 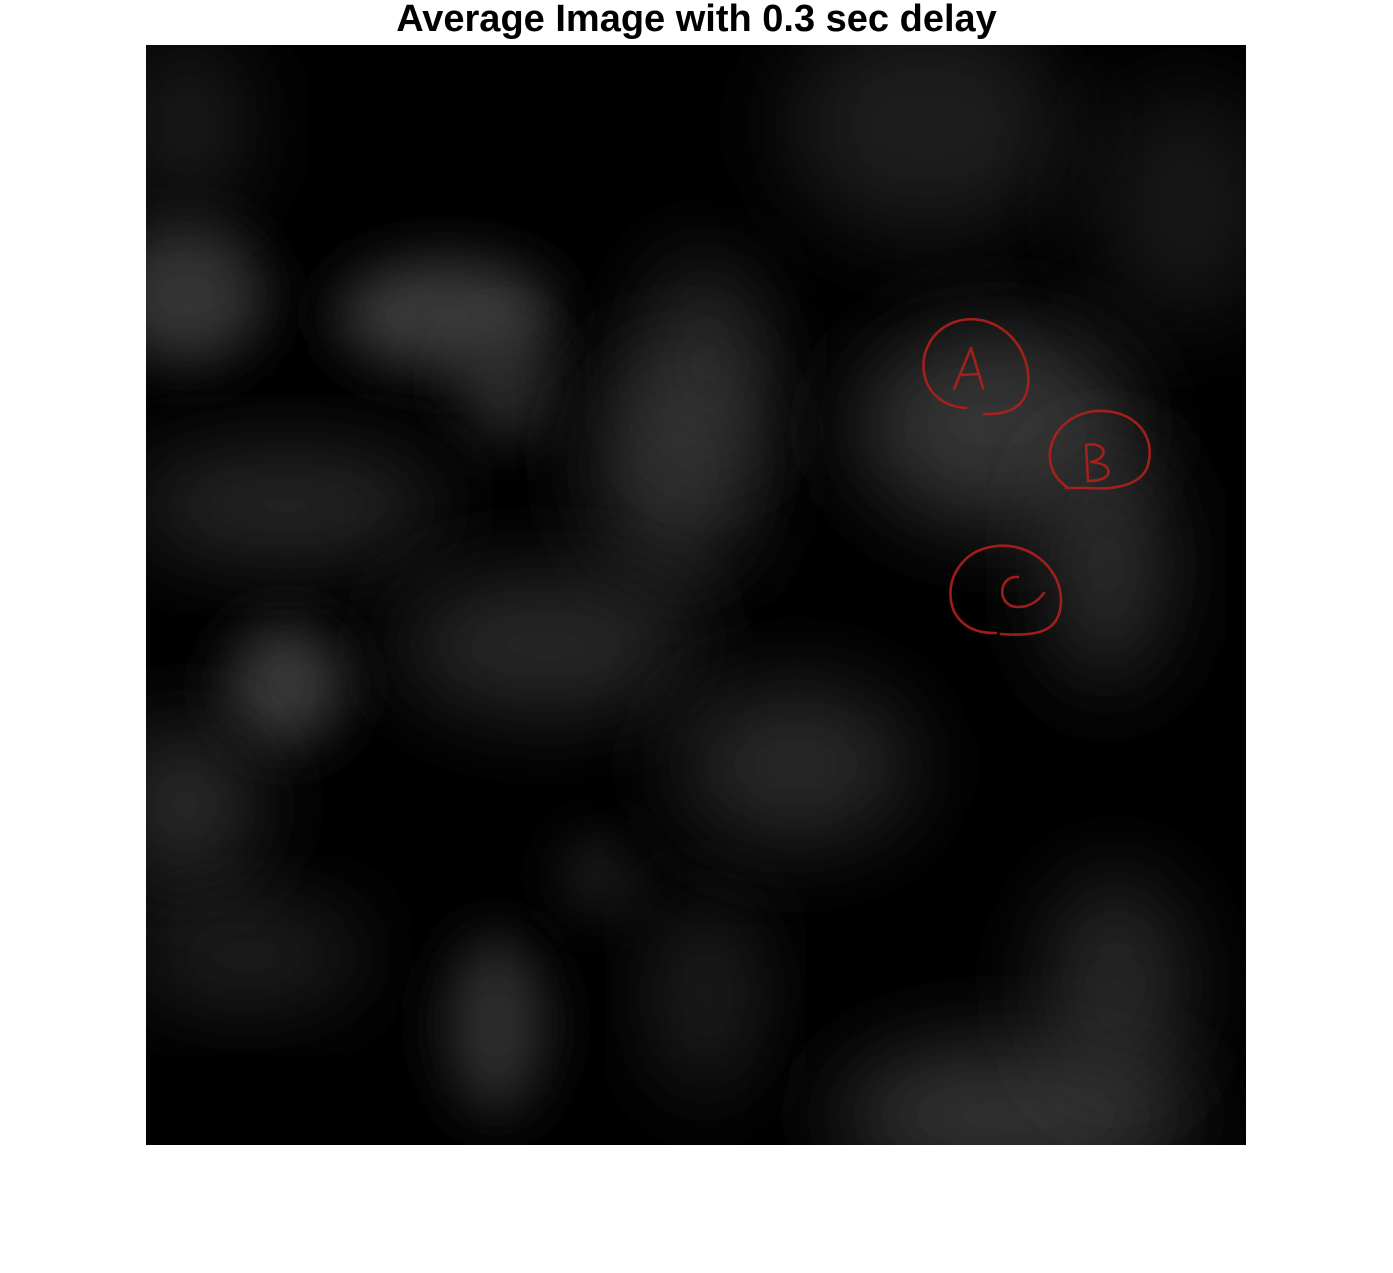 I want to click on figure-title: Average Image with 0.3 sec delay, so click(x=696, y=20).